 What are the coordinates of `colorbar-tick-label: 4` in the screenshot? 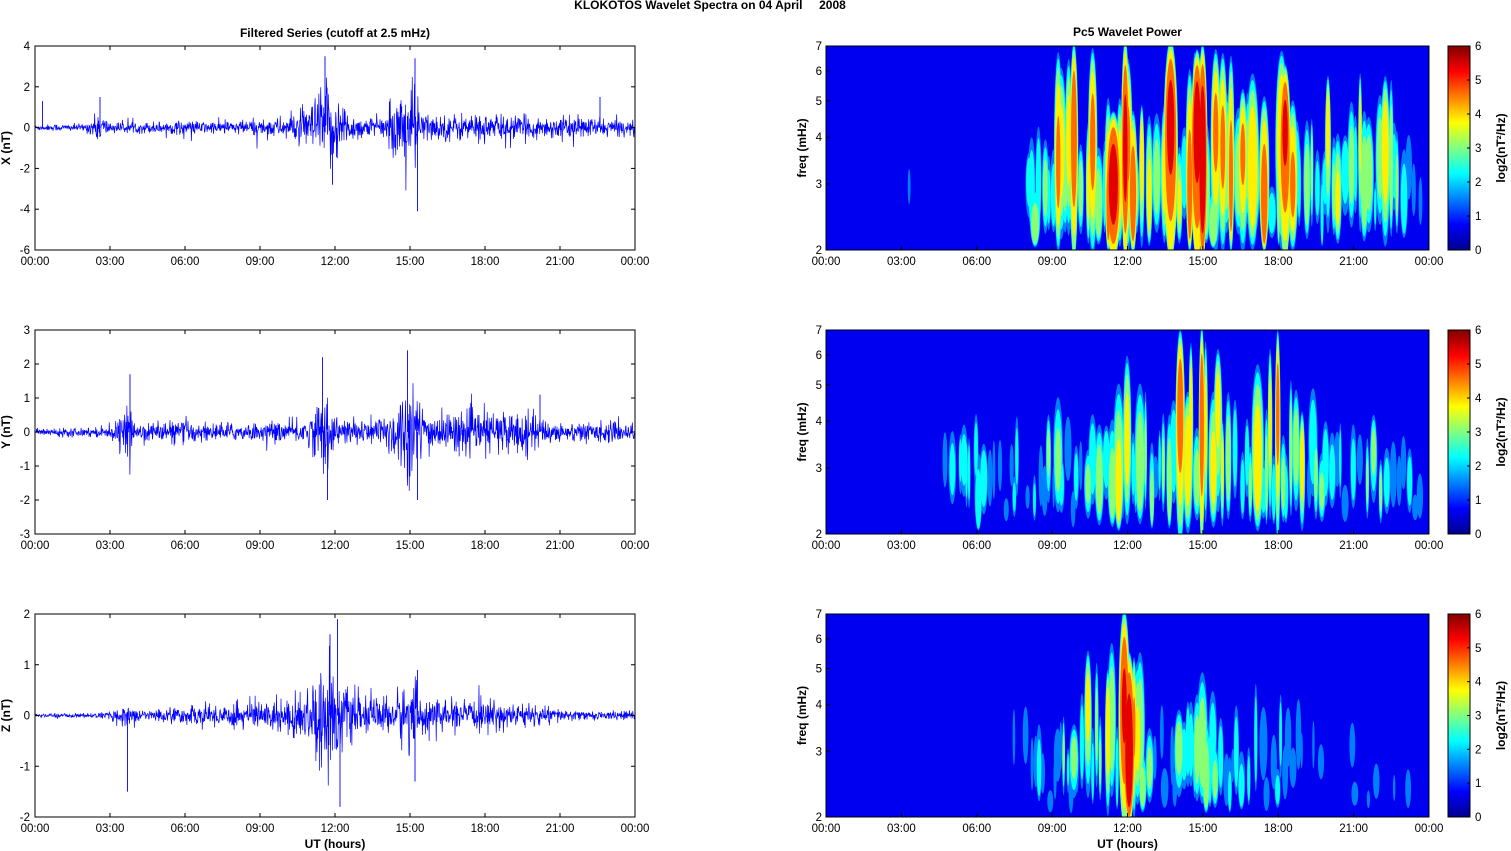 It's located at (1478, 399).